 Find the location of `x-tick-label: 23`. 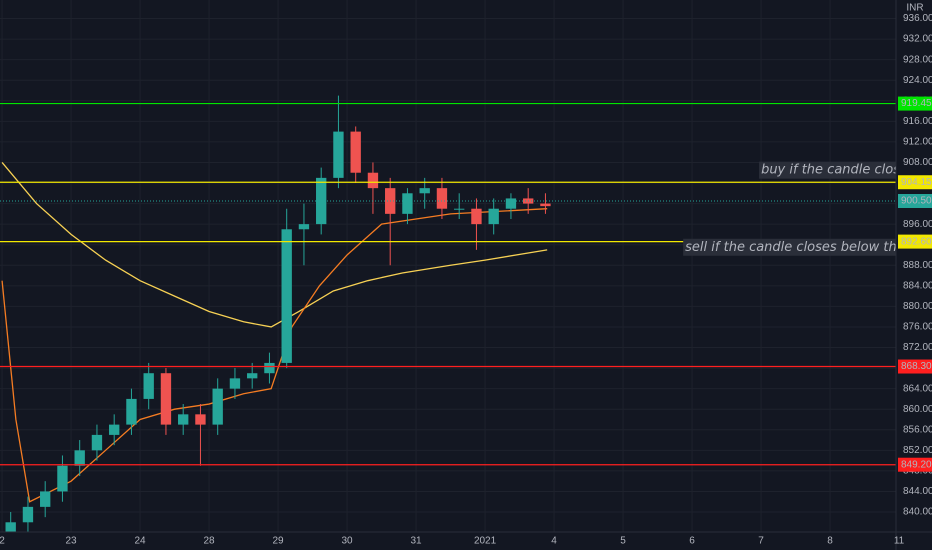

x-tick-label: 23 is located at coordinates (72, 541).